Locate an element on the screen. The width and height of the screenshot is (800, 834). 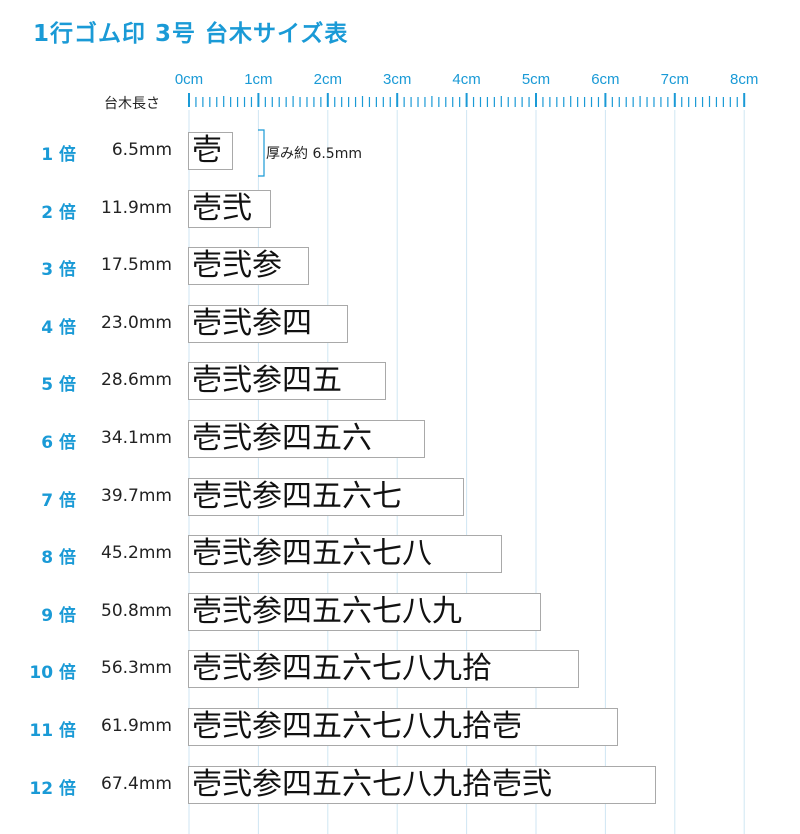
row-multiplier: 12 倍 is located at coordinates (52, 788).